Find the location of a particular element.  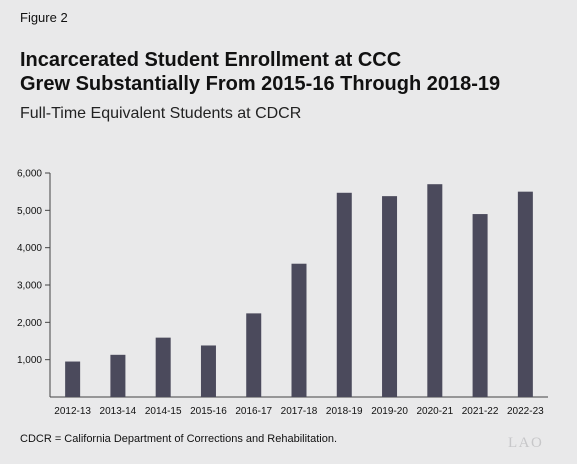

chart-subtitle: Full-Time Equivalent Students at CDCR is located at coordinates (161, 113).